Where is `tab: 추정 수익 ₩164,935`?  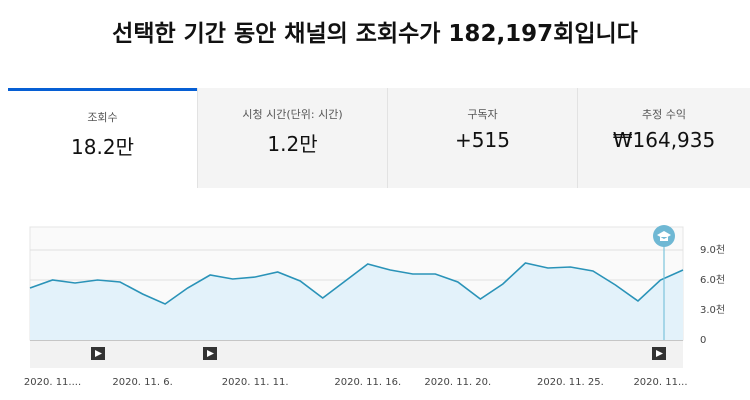 tab: 추정 수익 ₩164,935 is located at coordinates (663, 138).